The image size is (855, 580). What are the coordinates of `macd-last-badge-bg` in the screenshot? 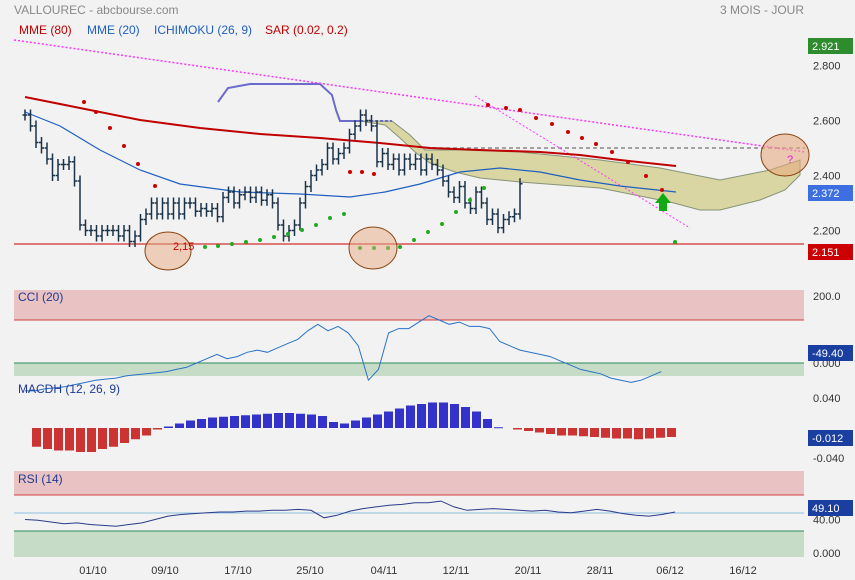 It's located at (830, 438).